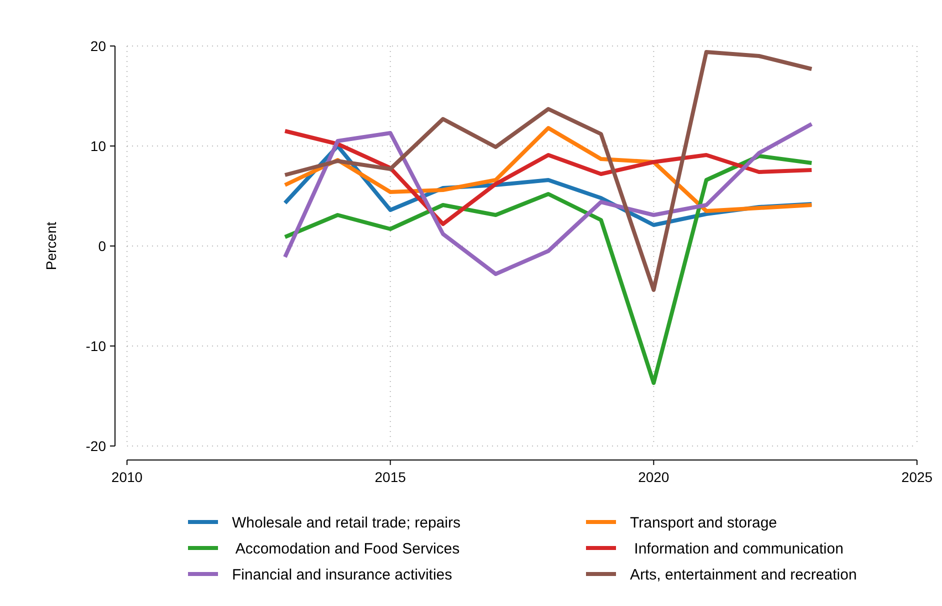 The width and height of the screenshot is (942, 606). What do you see at coordinates (917, 477) in the screenshot?
I see `x-tick-label: 2025` at bounding box center [917, 477].